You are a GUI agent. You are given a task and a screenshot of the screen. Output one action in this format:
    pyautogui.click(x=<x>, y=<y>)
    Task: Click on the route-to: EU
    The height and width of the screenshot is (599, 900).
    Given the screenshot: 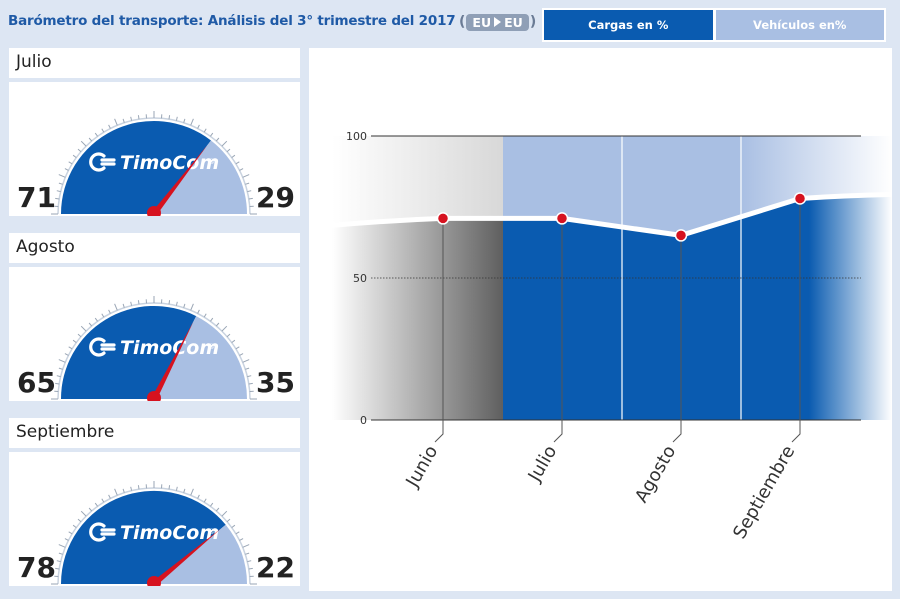 What is the action you would take?
    pyautogui.click(x=513, y=22)
    